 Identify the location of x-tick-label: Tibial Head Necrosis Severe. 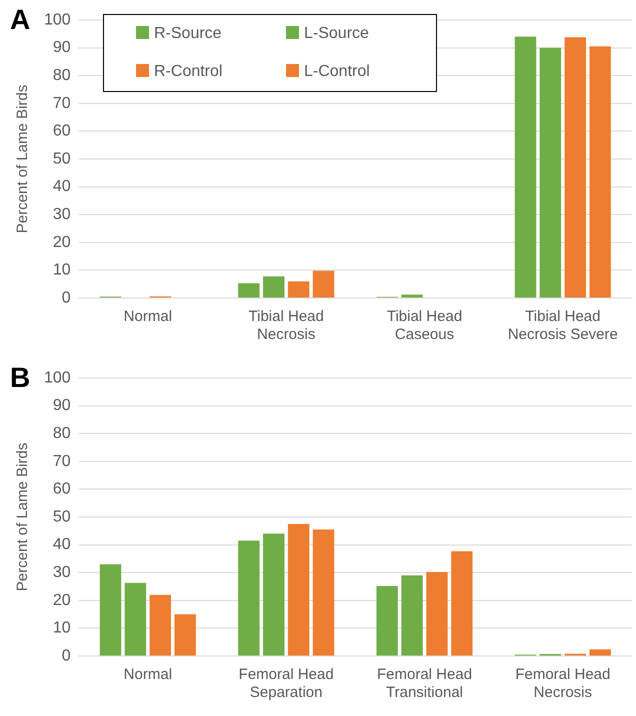
(563, 326).